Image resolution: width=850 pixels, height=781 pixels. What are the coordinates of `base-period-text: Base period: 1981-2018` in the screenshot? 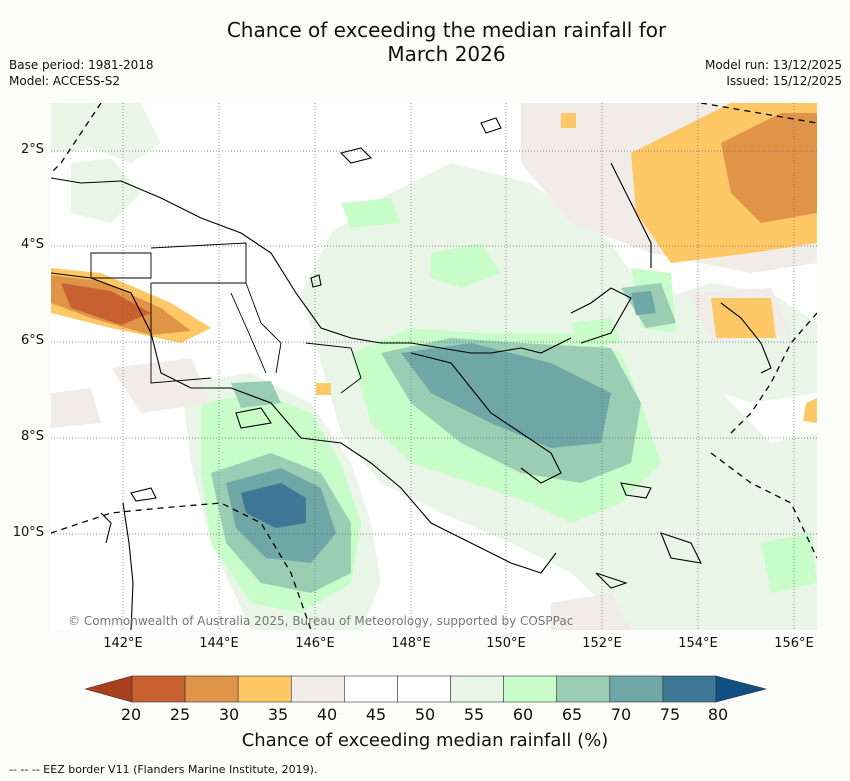 It's located at (81, 65).